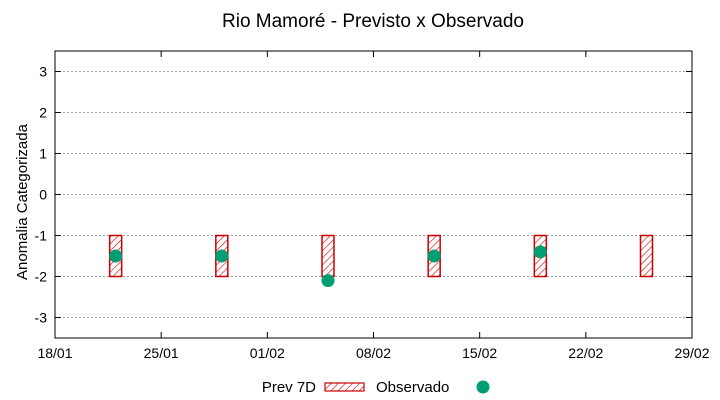 The width and height of the screenshot is (720, 400). I want to click on forecast-series, so click(381, 256).